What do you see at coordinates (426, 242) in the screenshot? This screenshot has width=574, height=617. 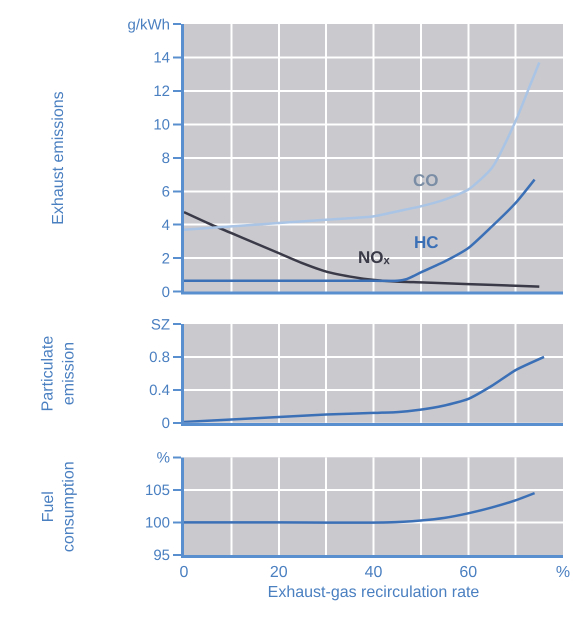 I see `series-label: HC` at bounding box center [426, 242].